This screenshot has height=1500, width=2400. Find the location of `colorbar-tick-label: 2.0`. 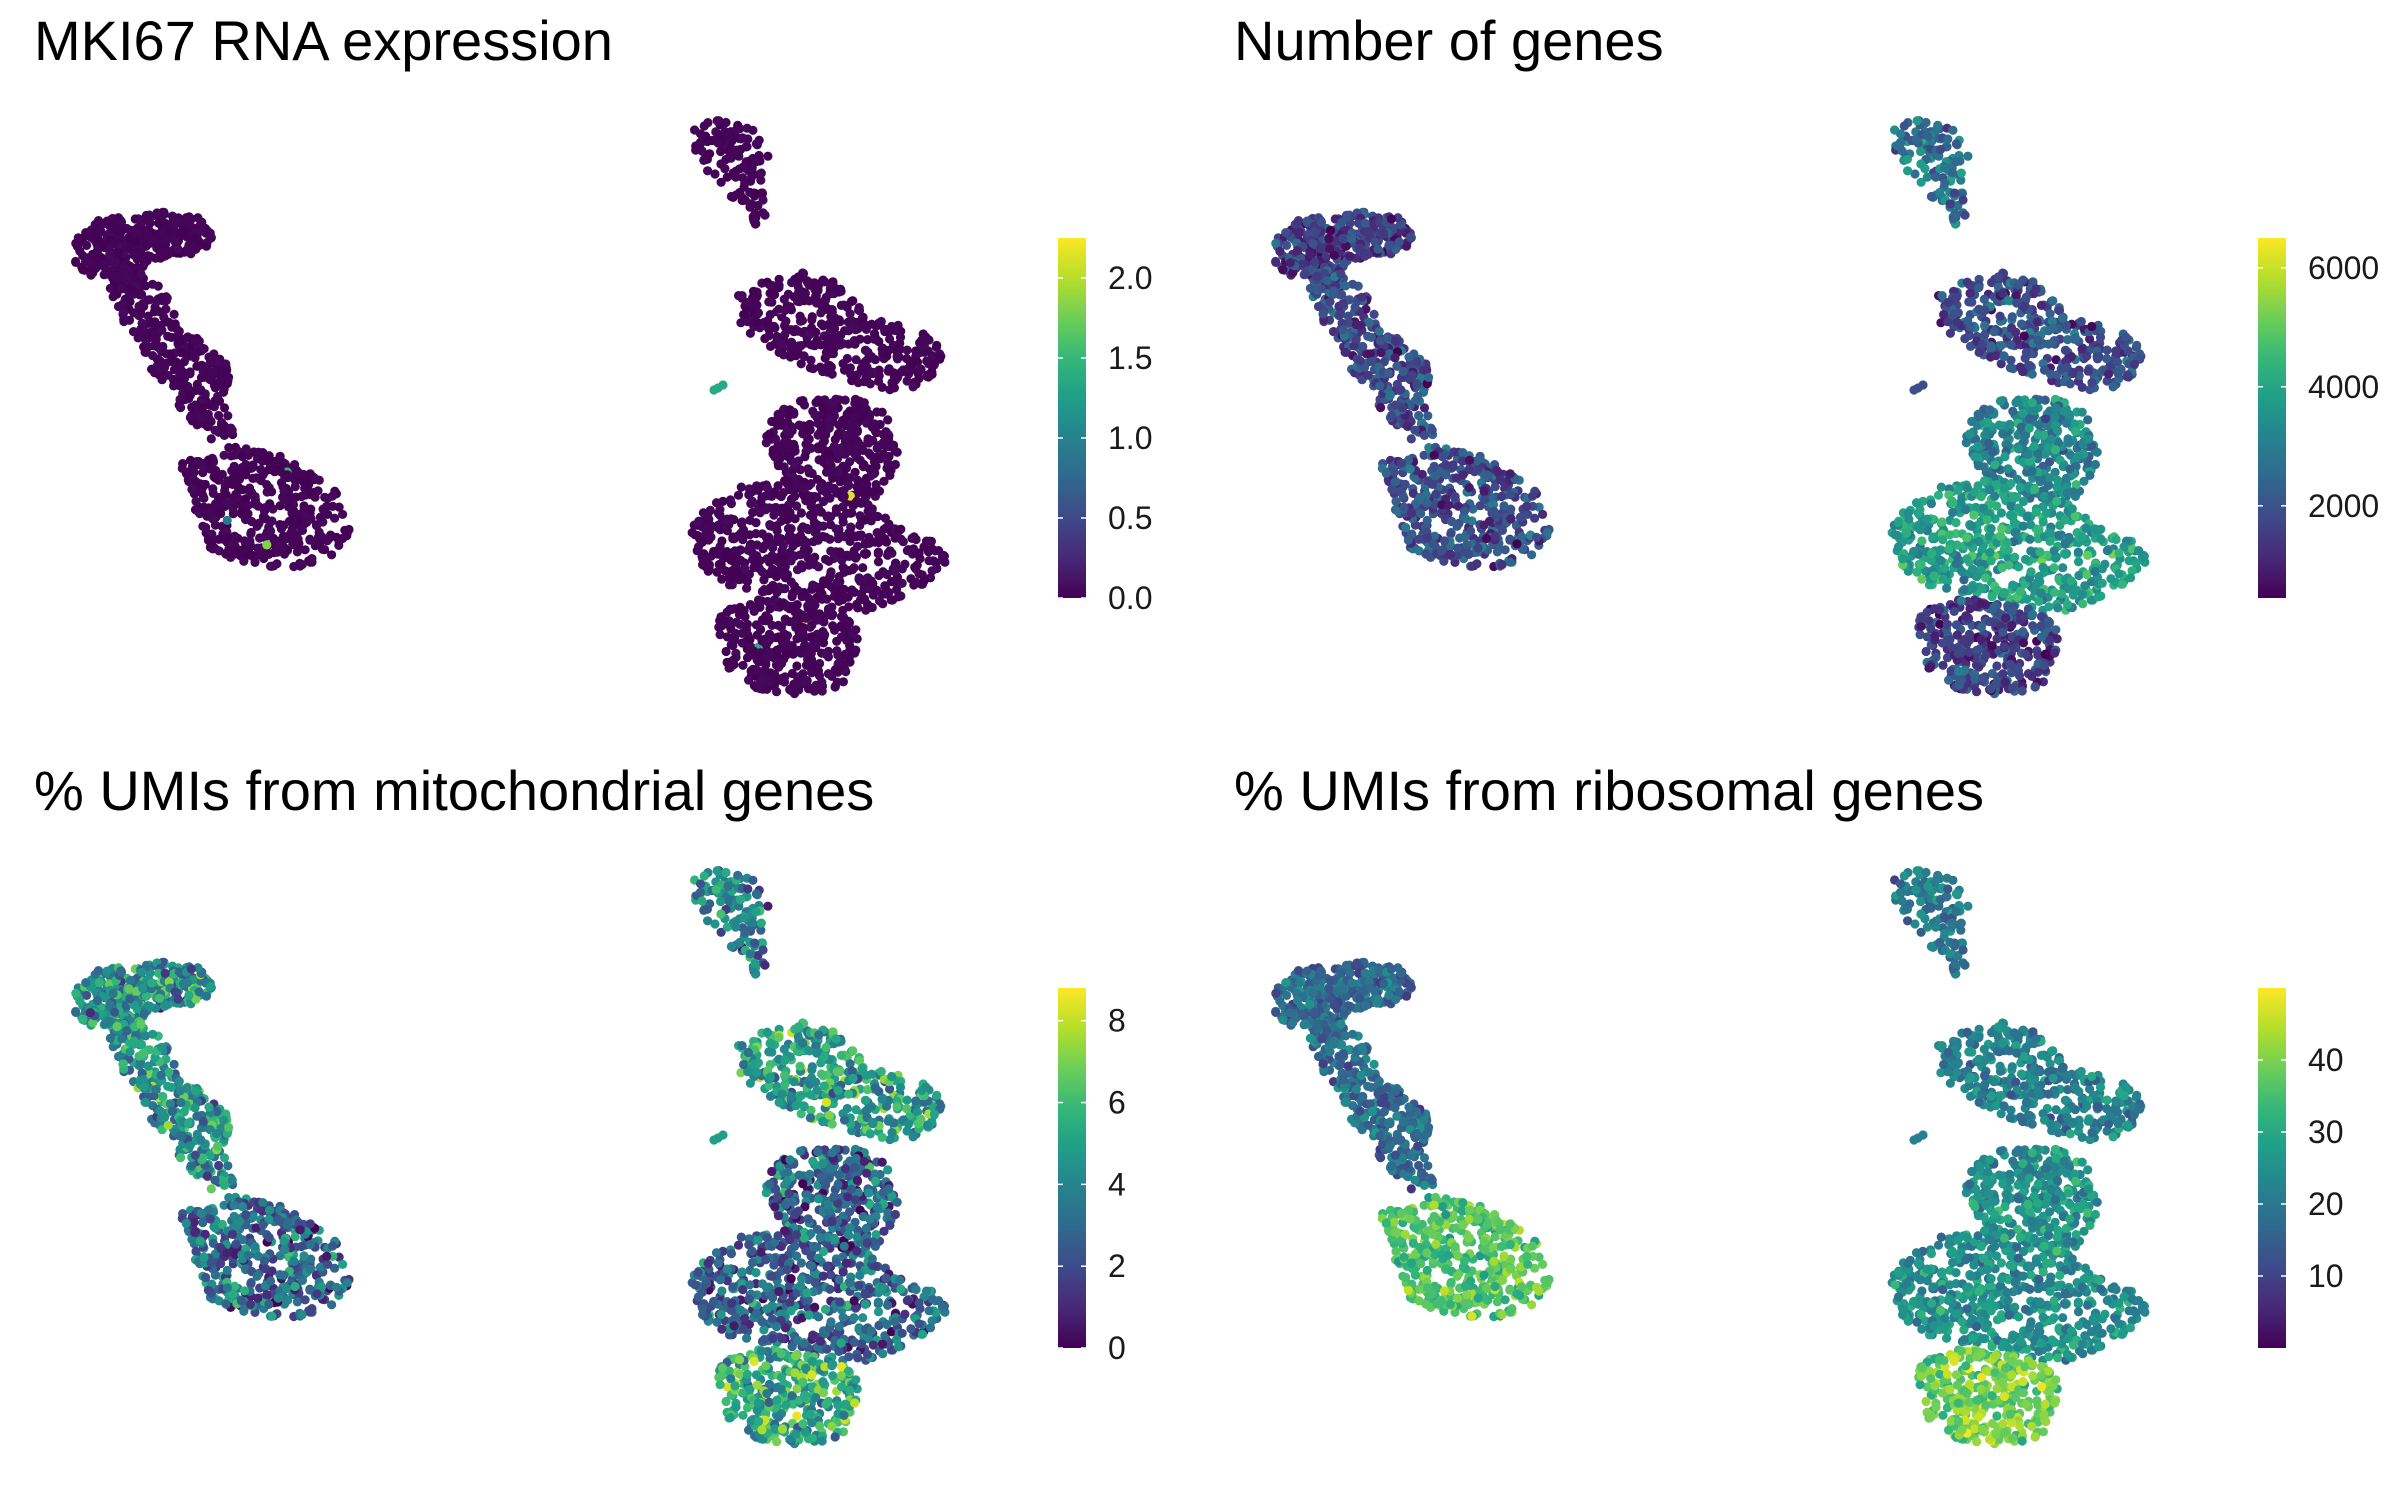

colorbar-tick-label: 2.0 is located at coordinates (1130, 278).